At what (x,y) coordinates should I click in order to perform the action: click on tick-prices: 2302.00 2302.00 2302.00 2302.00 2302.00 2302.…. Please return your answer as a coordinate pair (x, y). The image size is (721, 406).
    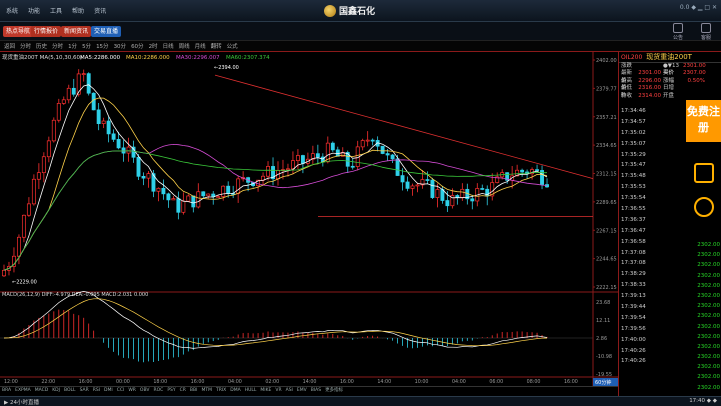
    Looking at the image, I should click on (704, 316).